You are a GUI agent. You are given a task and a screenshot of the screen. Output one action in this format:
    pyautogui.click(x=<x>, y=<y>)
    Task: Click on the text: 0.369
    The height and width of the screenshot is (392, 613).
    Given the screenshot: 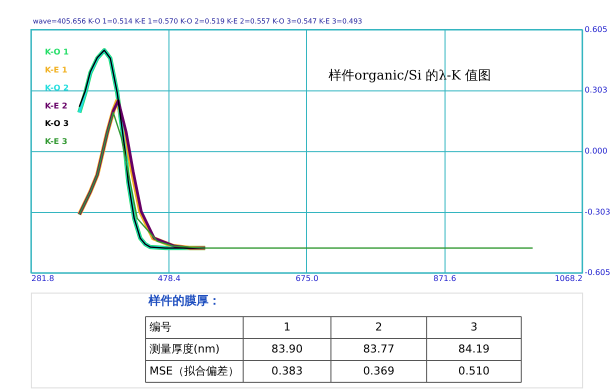 What is the action you would take?
    pyautogui.click(x=378, y=371)
    